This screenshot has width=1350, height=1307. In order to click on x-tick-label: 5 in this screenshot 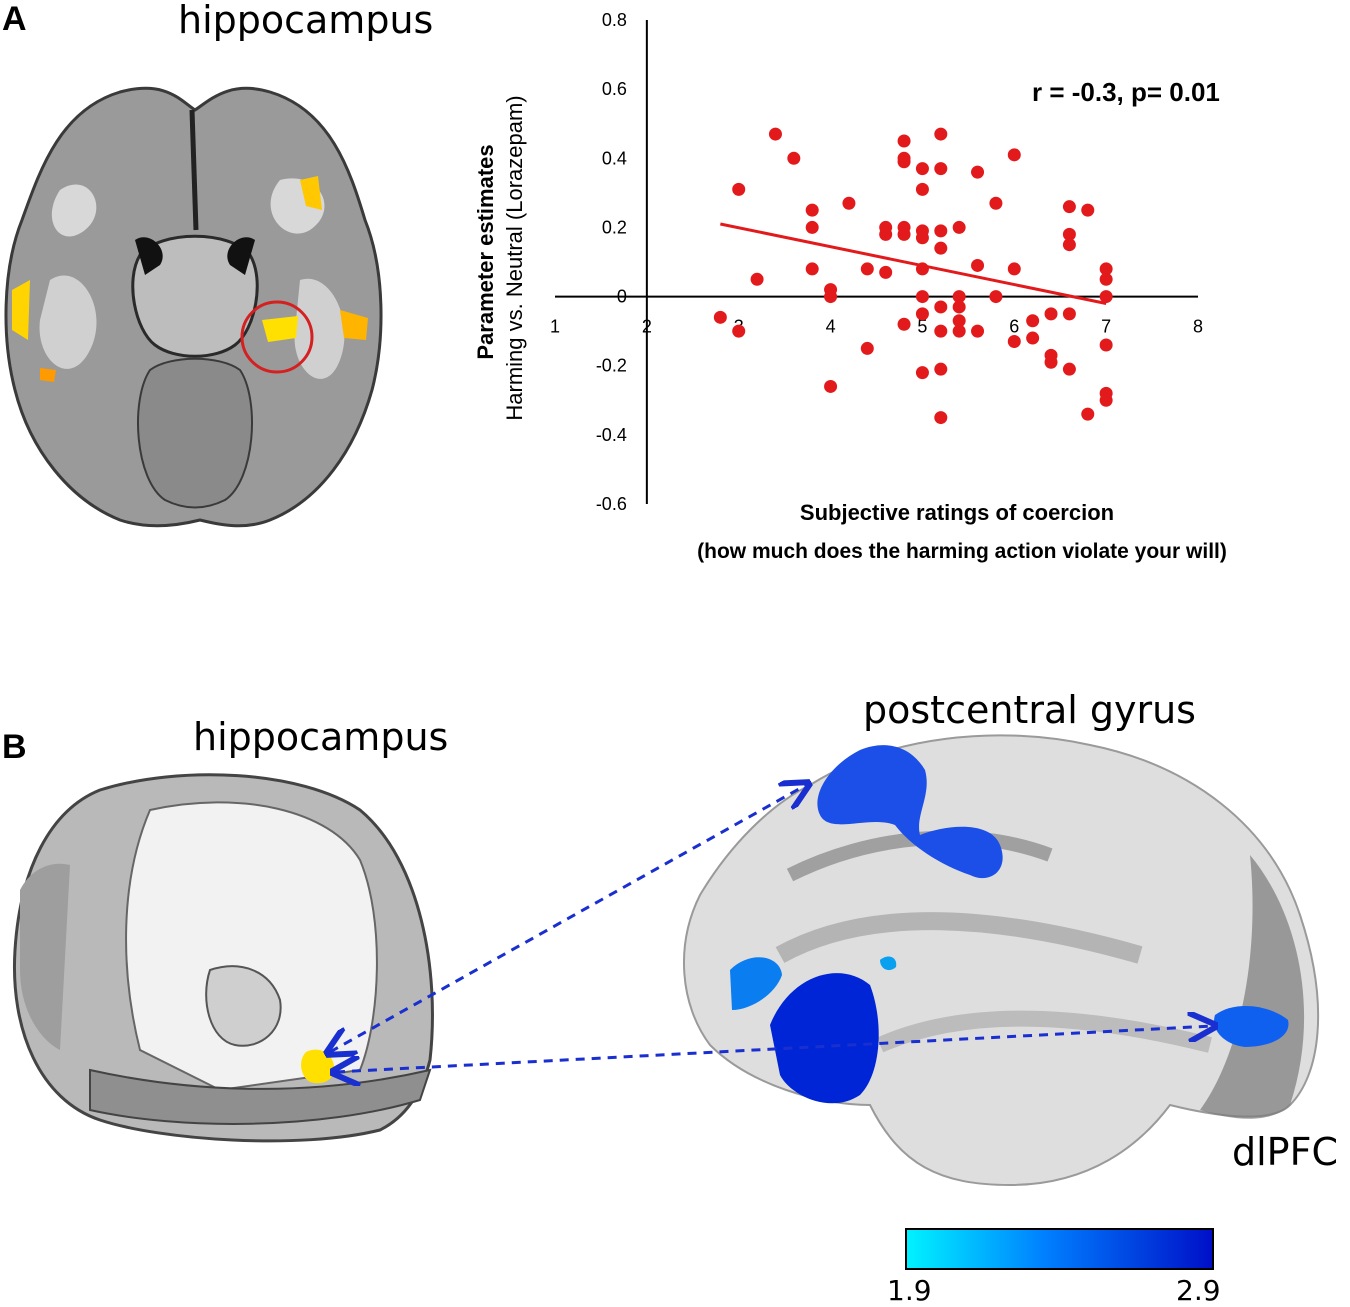, I will do `click(922, 327)`.